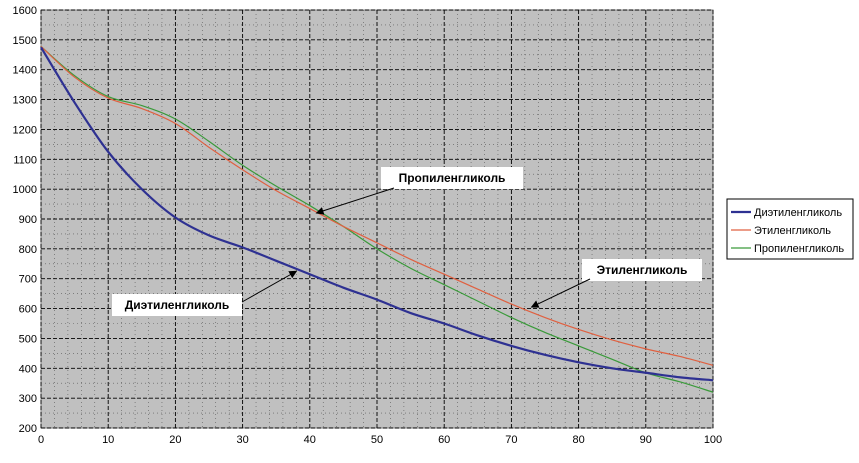 This screenshot has width=859, height=463. I want to click on y-tick-label: 900, so click(28, 220).